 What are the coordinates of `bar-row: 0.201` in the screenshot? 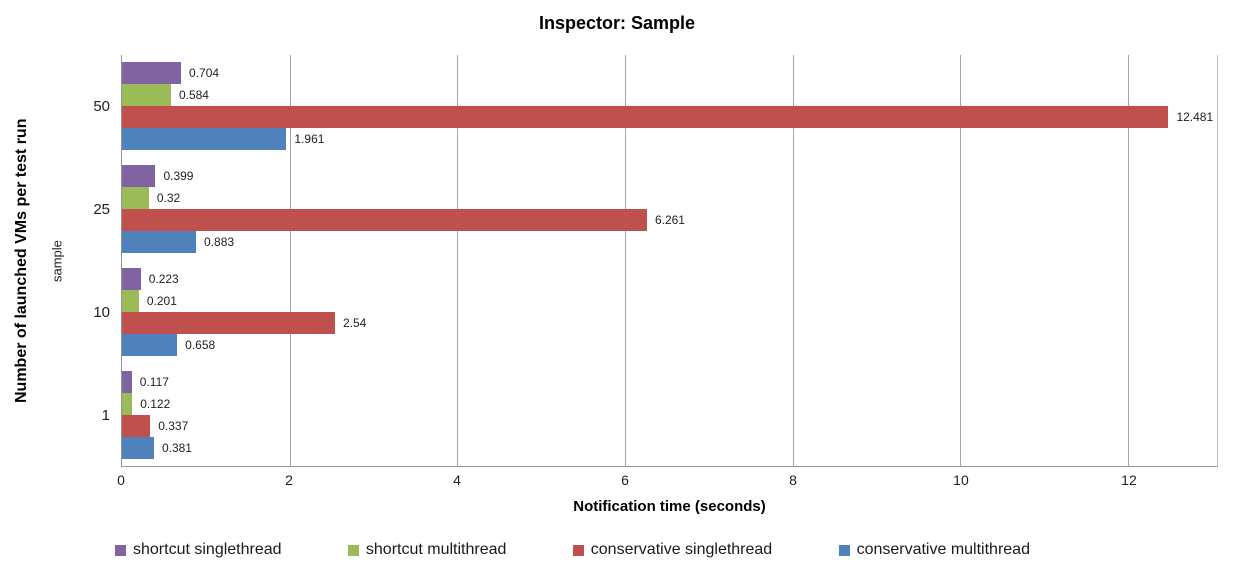 It's located at (669, 300).